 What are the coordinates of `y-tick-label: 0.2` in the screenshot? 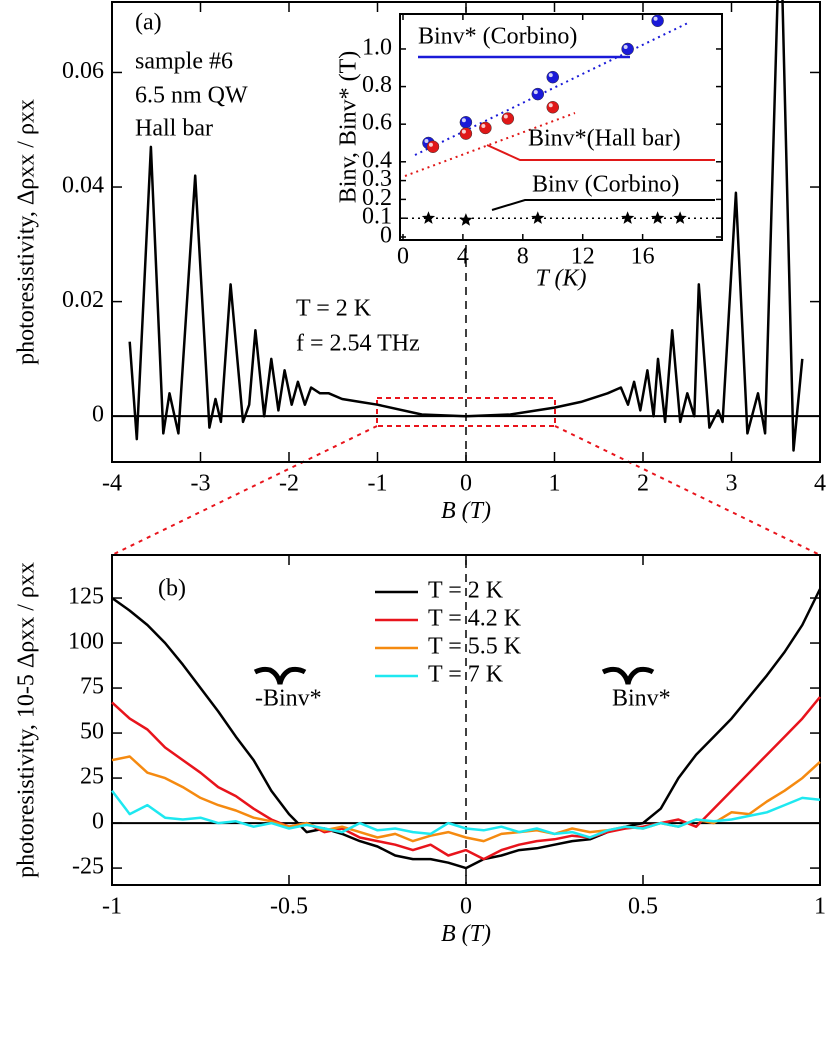 It's located at (377, 198).